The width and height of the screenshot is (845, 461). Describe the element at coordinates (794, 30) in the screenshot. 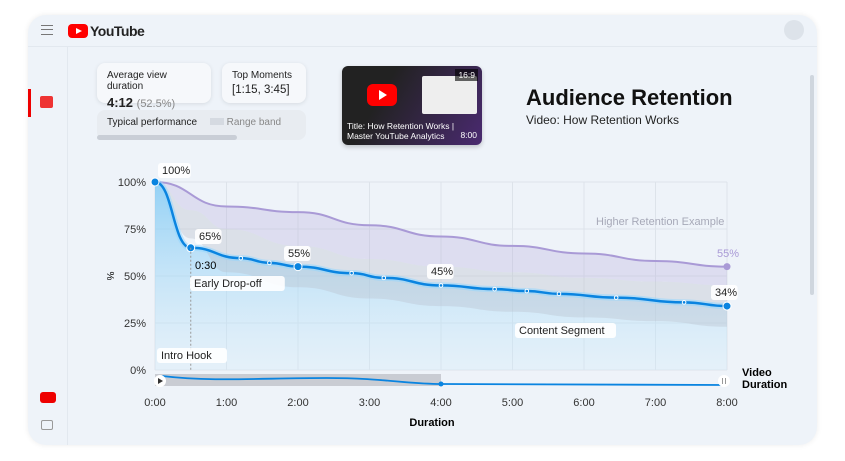

I see `avatar` at that location.